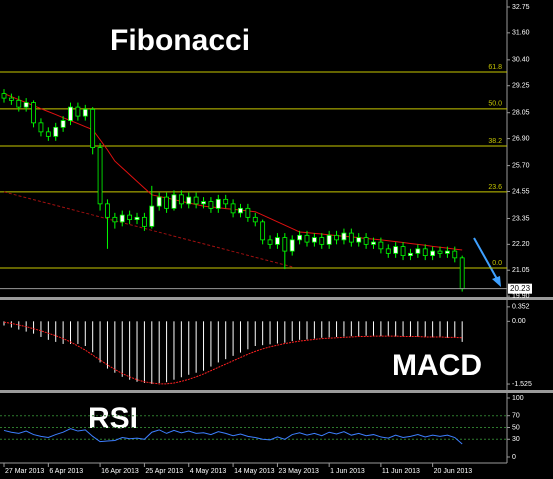 The height and width of the screenshot is (479, 553). What do you see at coordinates (521, 113) in the screenshot?
I see `y-tick-label: 28.05` at bounding box center [521, 113].